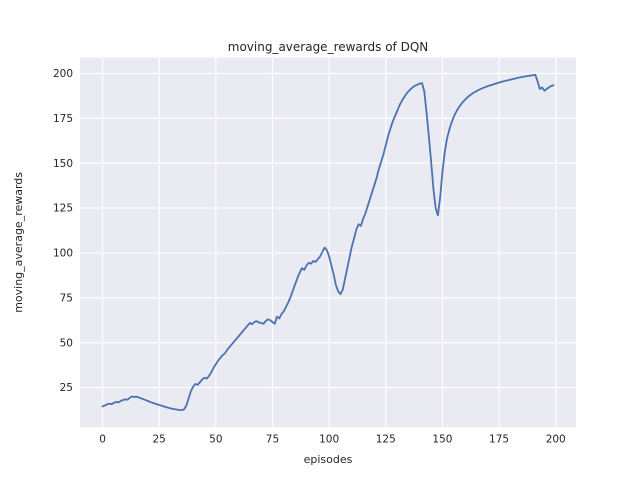  What do you see at coordinates (272, 440) in the screenshot?
I see `x-tick-label: 75` at bounding box center [272, 440].